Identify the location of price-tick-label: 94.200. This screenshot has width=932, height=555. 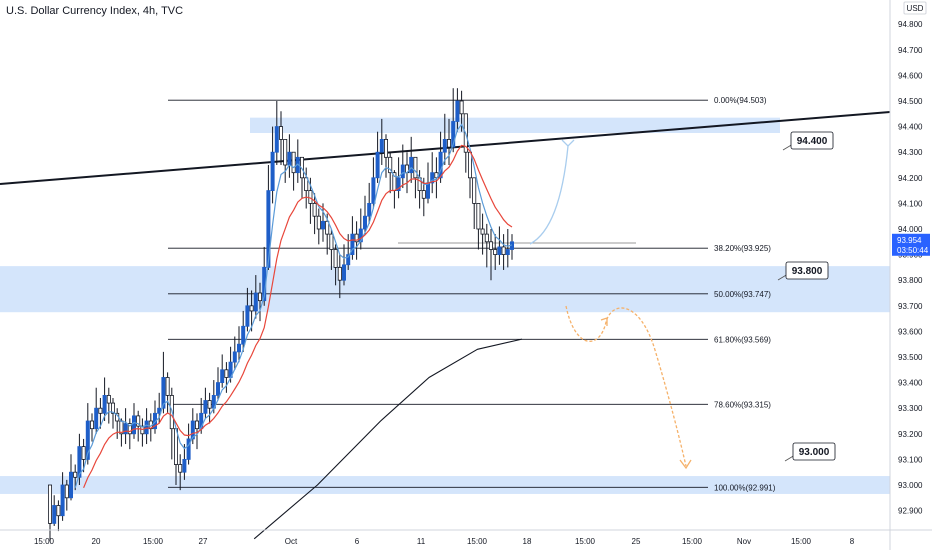
(910, 178).